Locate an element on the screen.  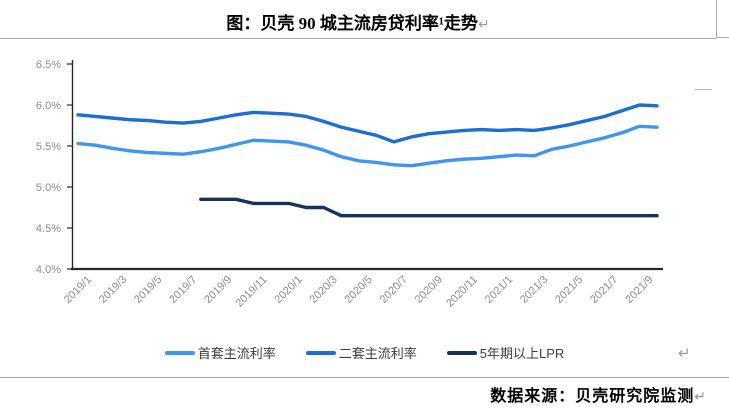
y-axis-tick-label: 5.0% is located at coordinates (48, 188).